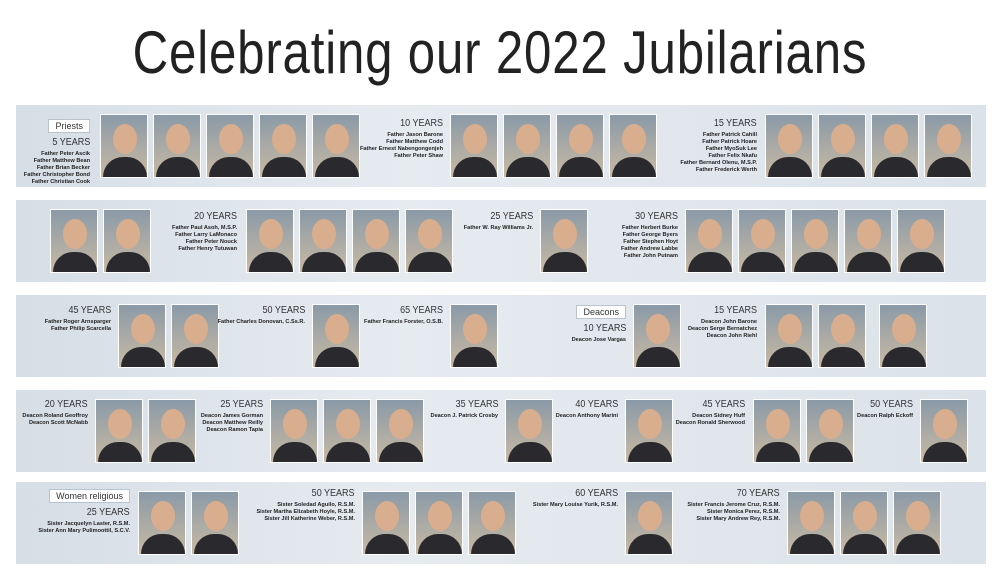  I want to click on jubilarian-name: Sister Soledad Aguilo, R.S.M., so click(316, 505).